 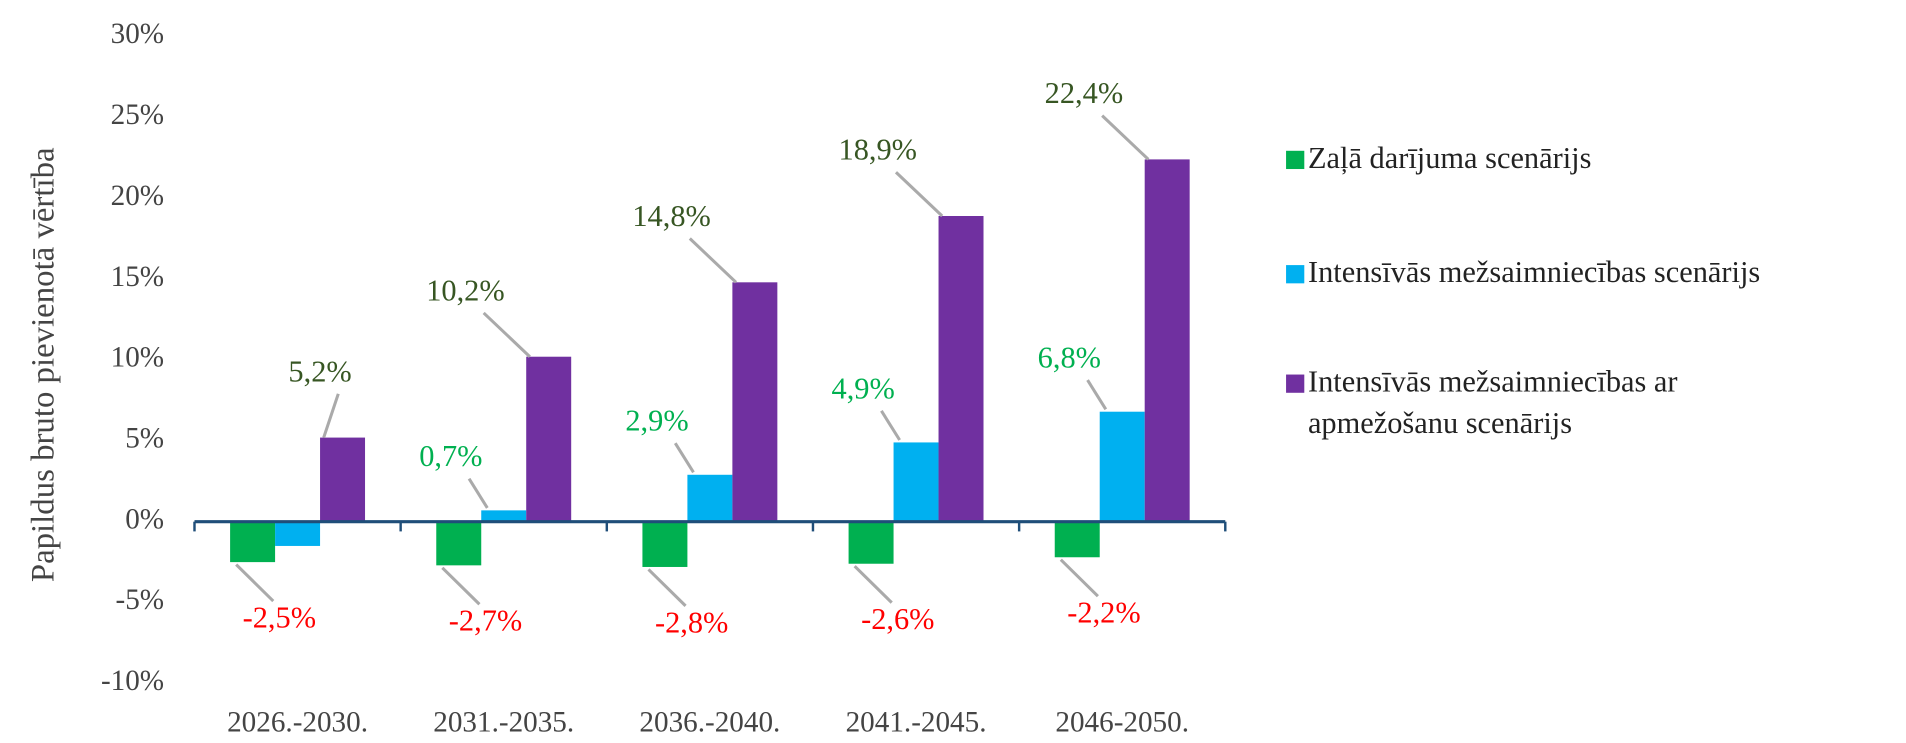 I want to click on legend-entry: Intensīvās mežsaimniecības scenārijs, so click(x=1534, y=273).